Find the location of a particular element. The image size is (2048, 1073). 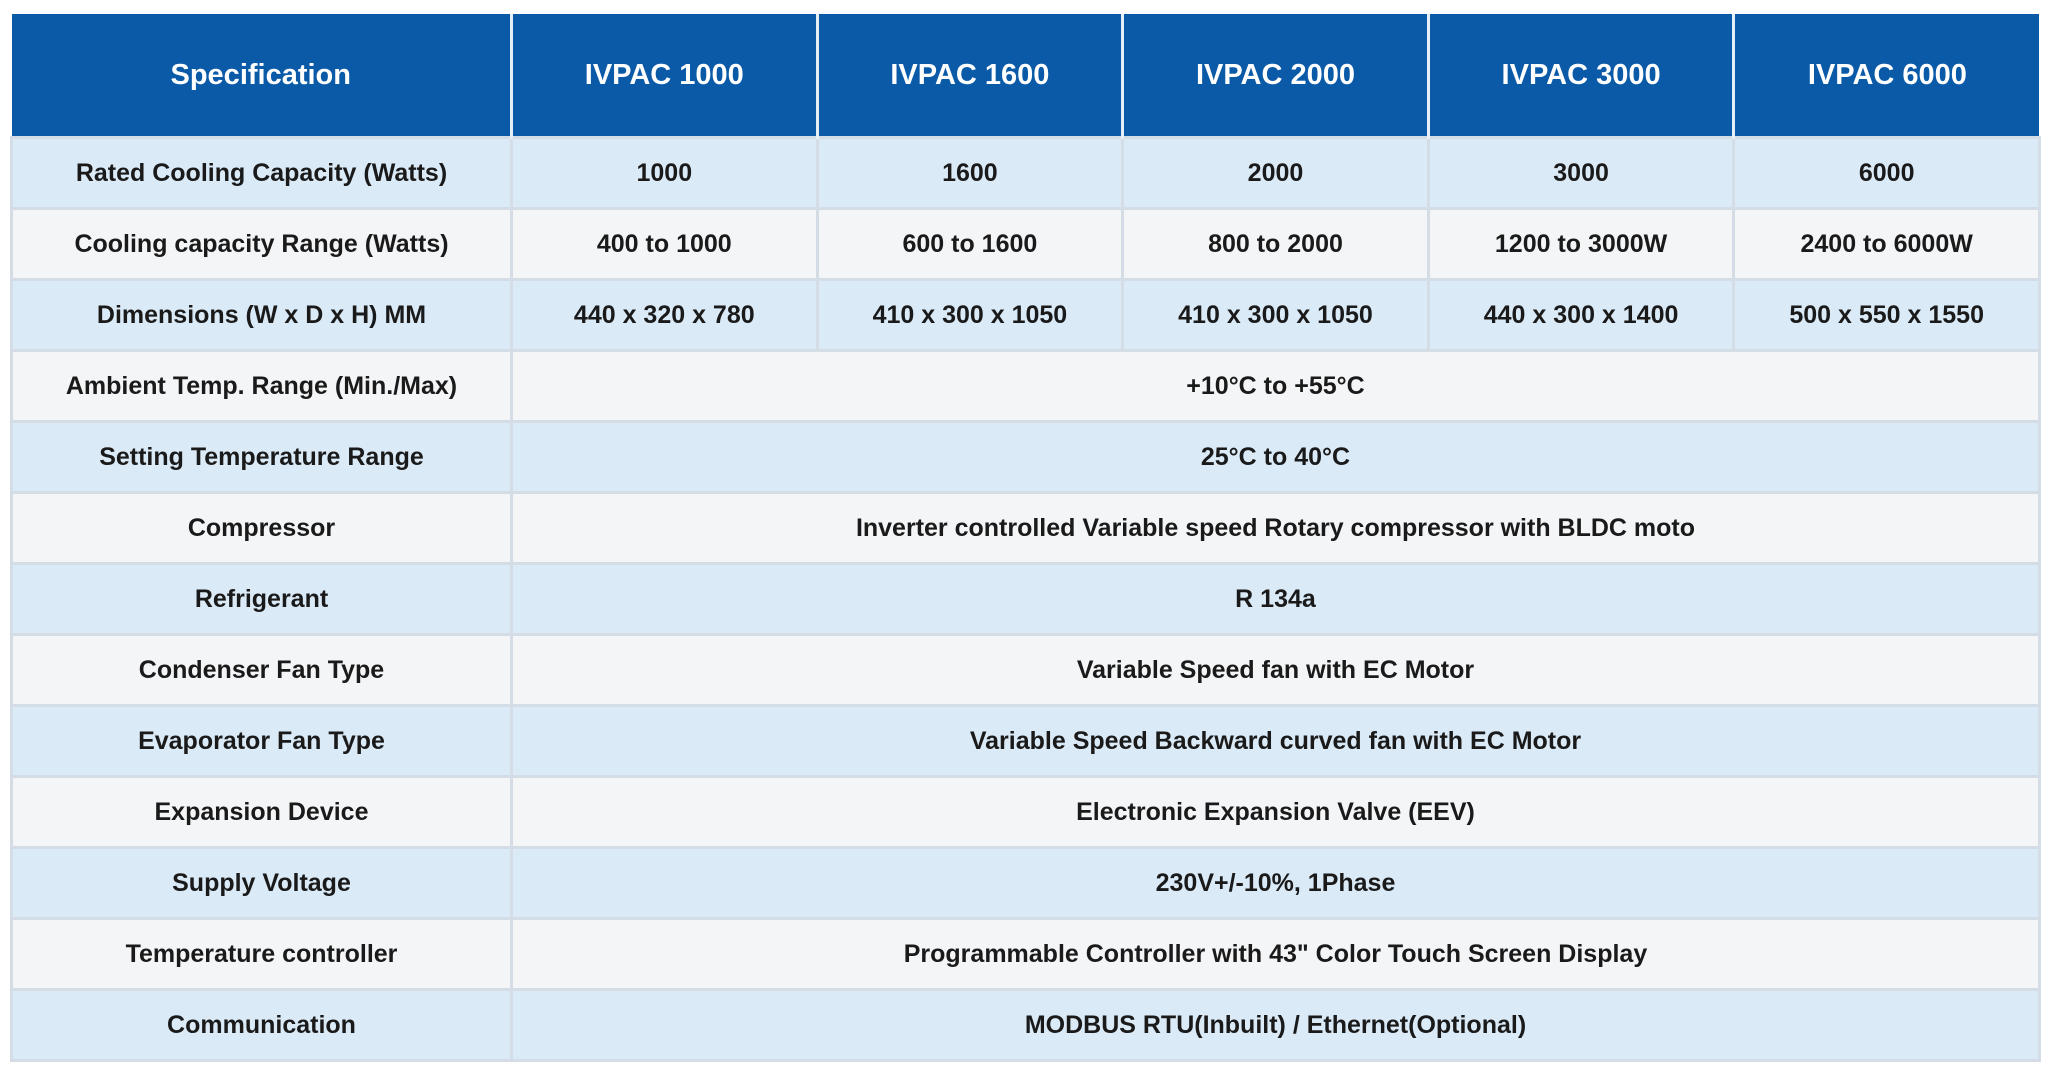

table-cell-merged: +10°C to +55°C is located at coordinates (1275, 386).